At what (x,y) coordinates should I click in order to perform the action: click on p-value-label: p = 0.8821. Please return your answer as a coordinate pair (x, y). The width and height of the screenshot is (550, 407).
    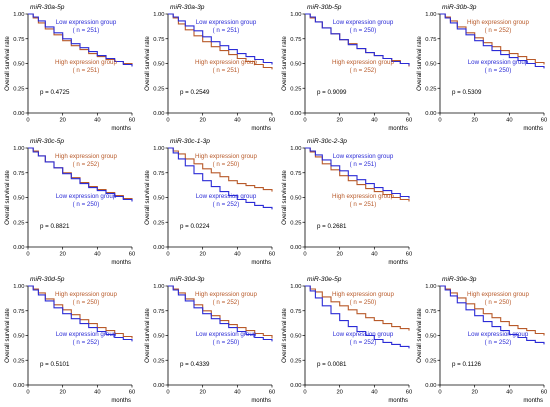
    Looking at the image, I should click on (55, 226).